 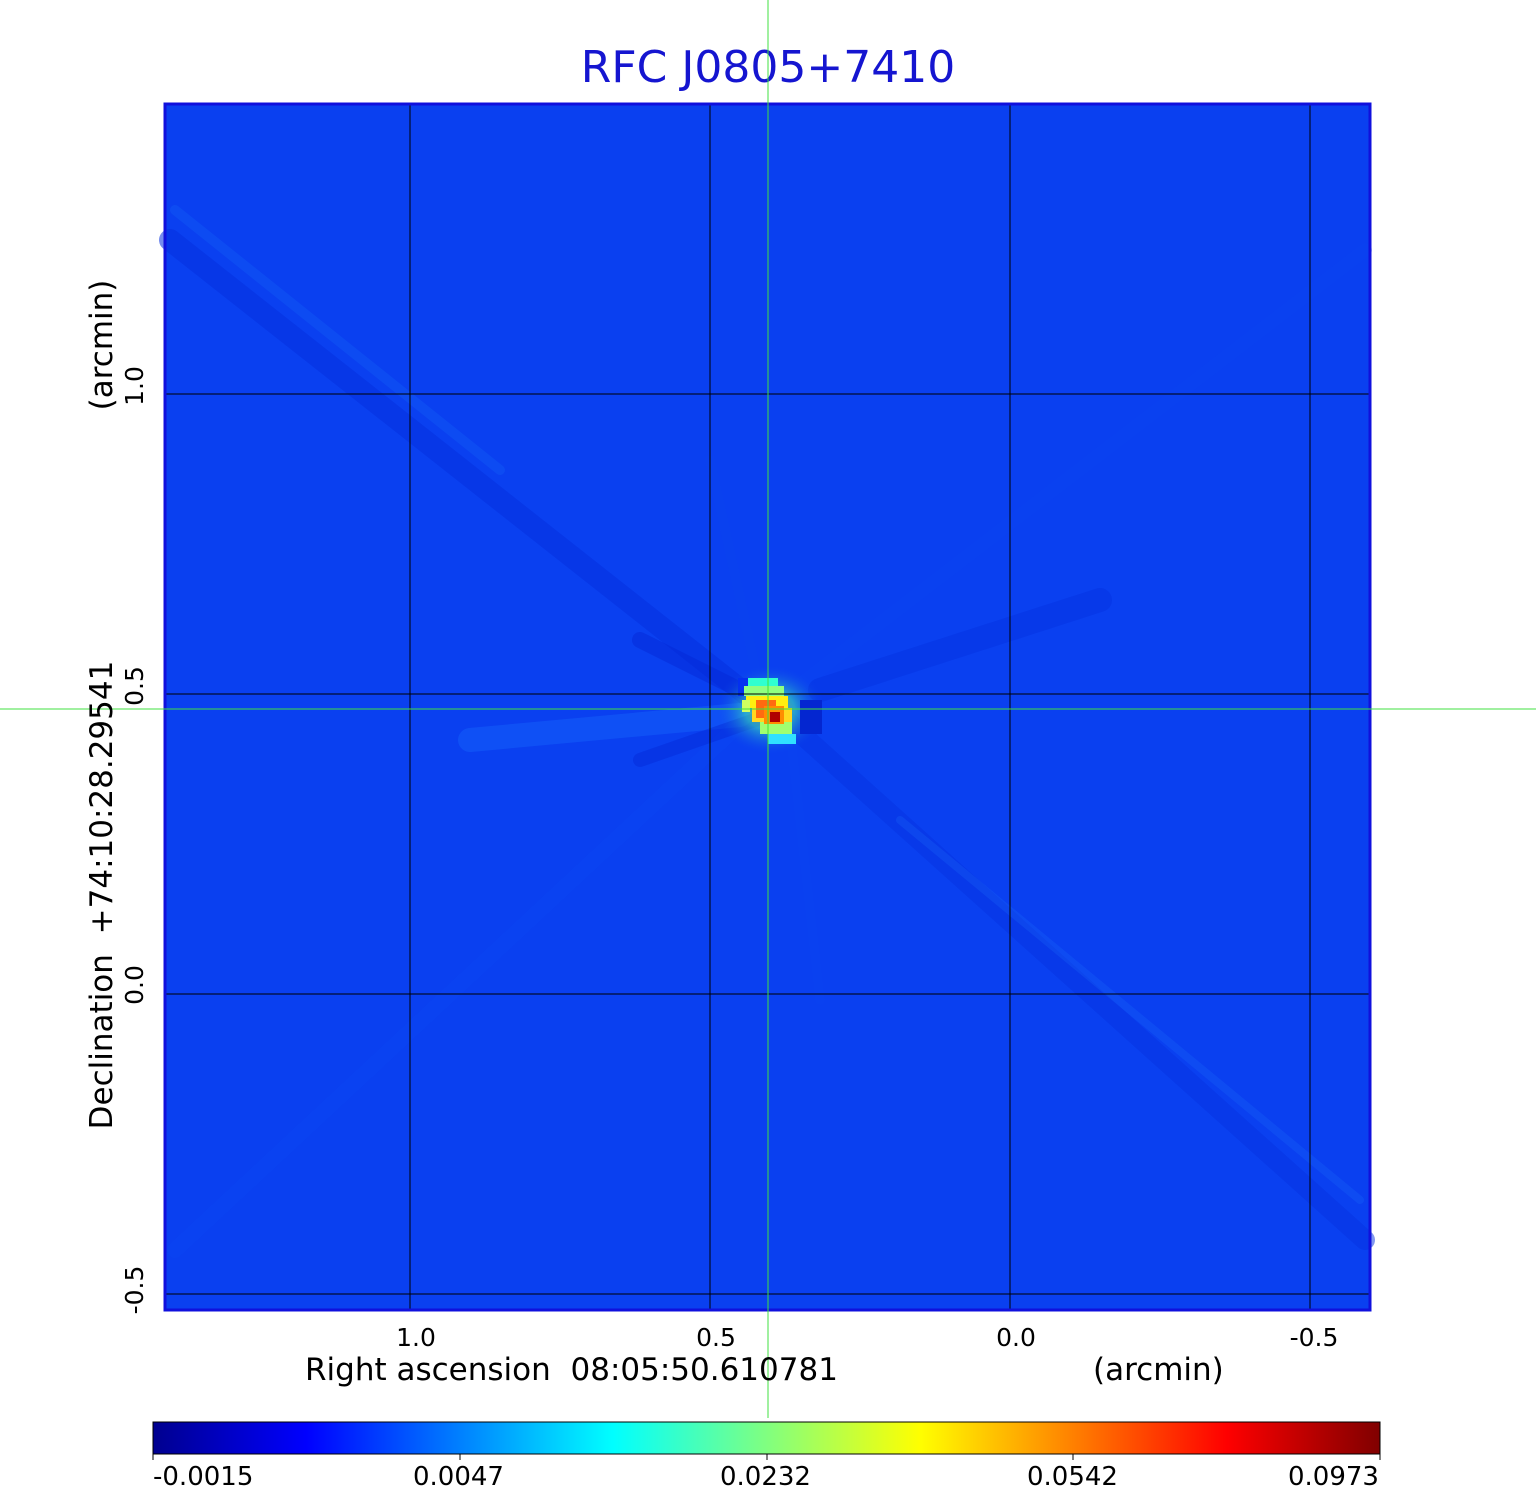 I want to click on x-tick-label: -0.5, so click(x=1314, y=1337).